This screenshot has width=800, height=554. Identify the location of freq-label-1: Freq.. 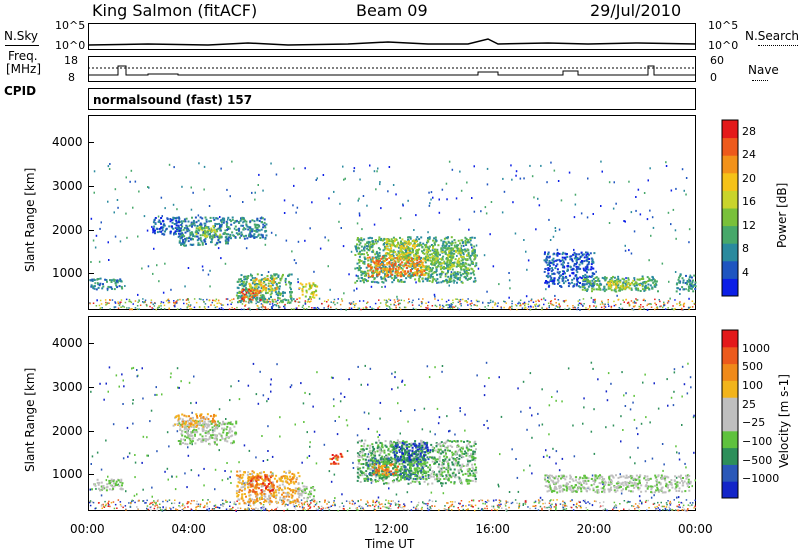
(23, 56).